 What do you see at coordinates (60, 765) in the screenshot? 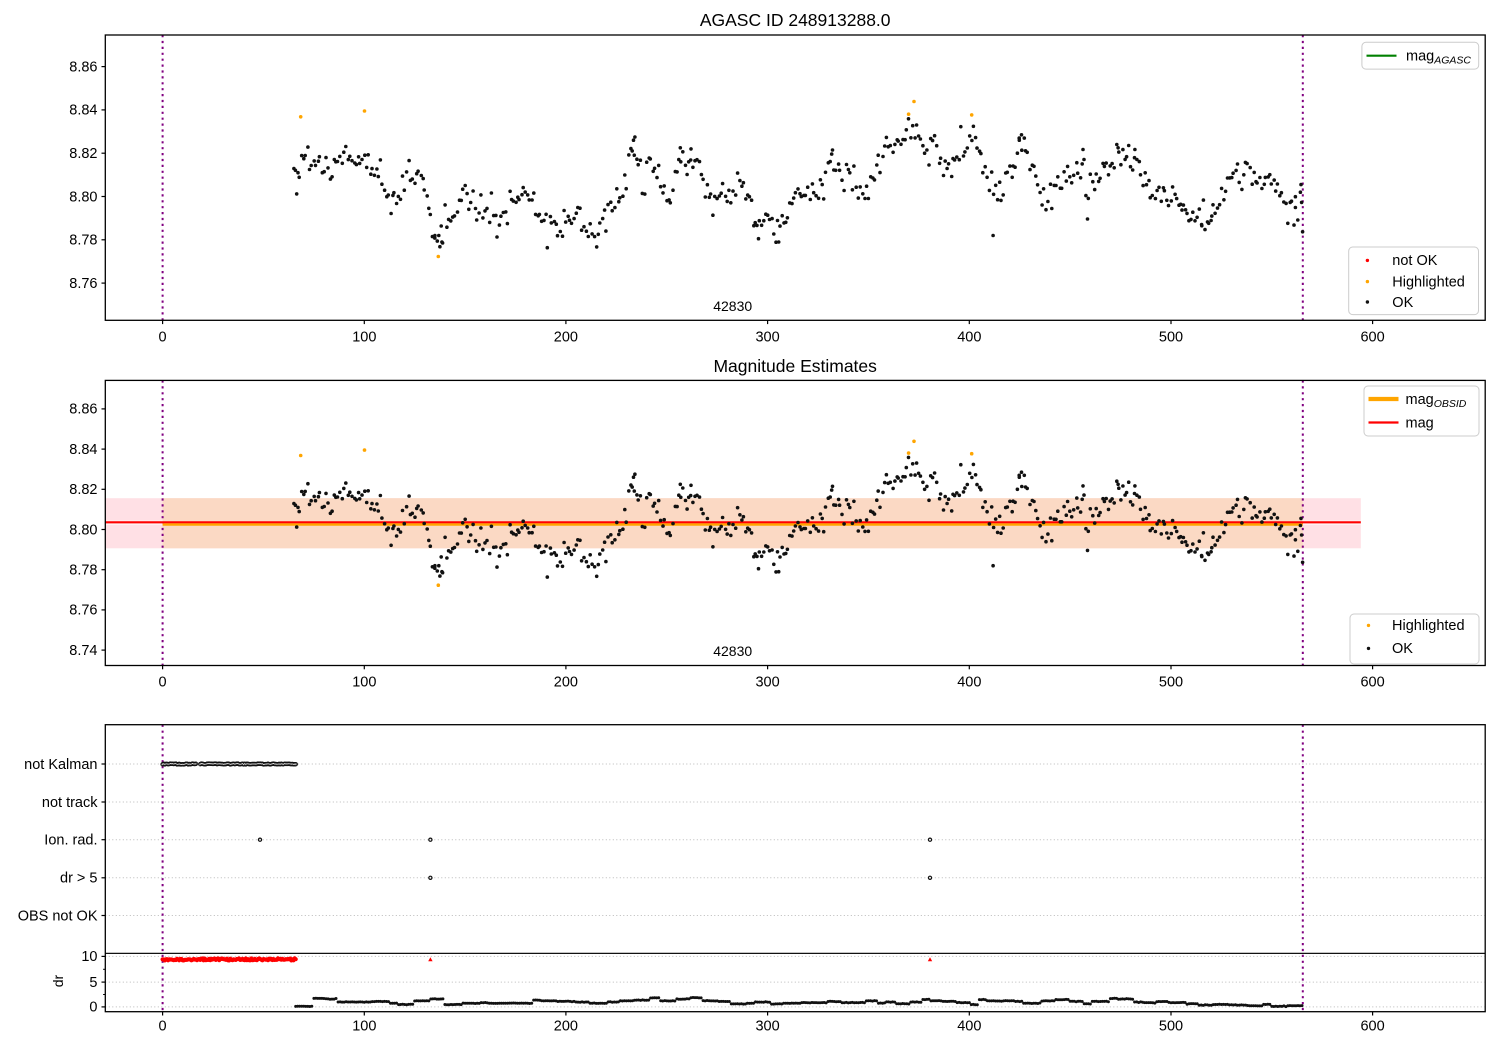
I see `svg-text: not Kalman` at bounding box center [60, 765].